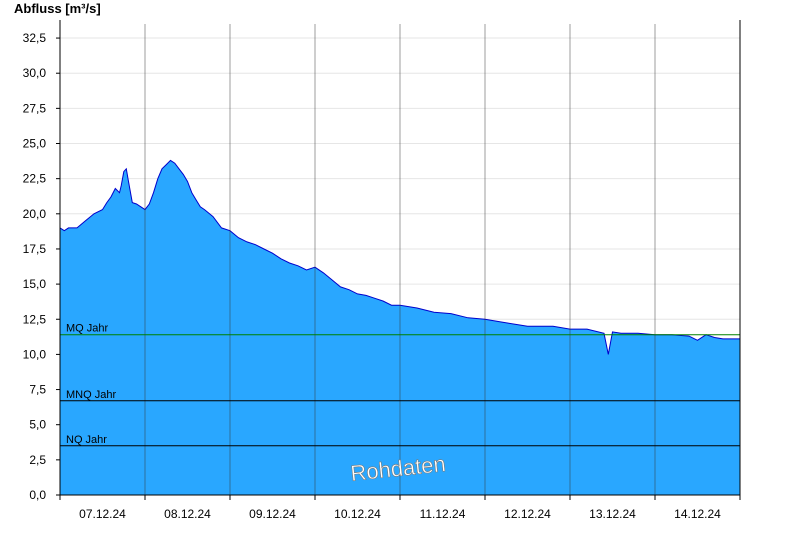  I want to click on x-tick-label: 14.12.24, so click(697, 514).